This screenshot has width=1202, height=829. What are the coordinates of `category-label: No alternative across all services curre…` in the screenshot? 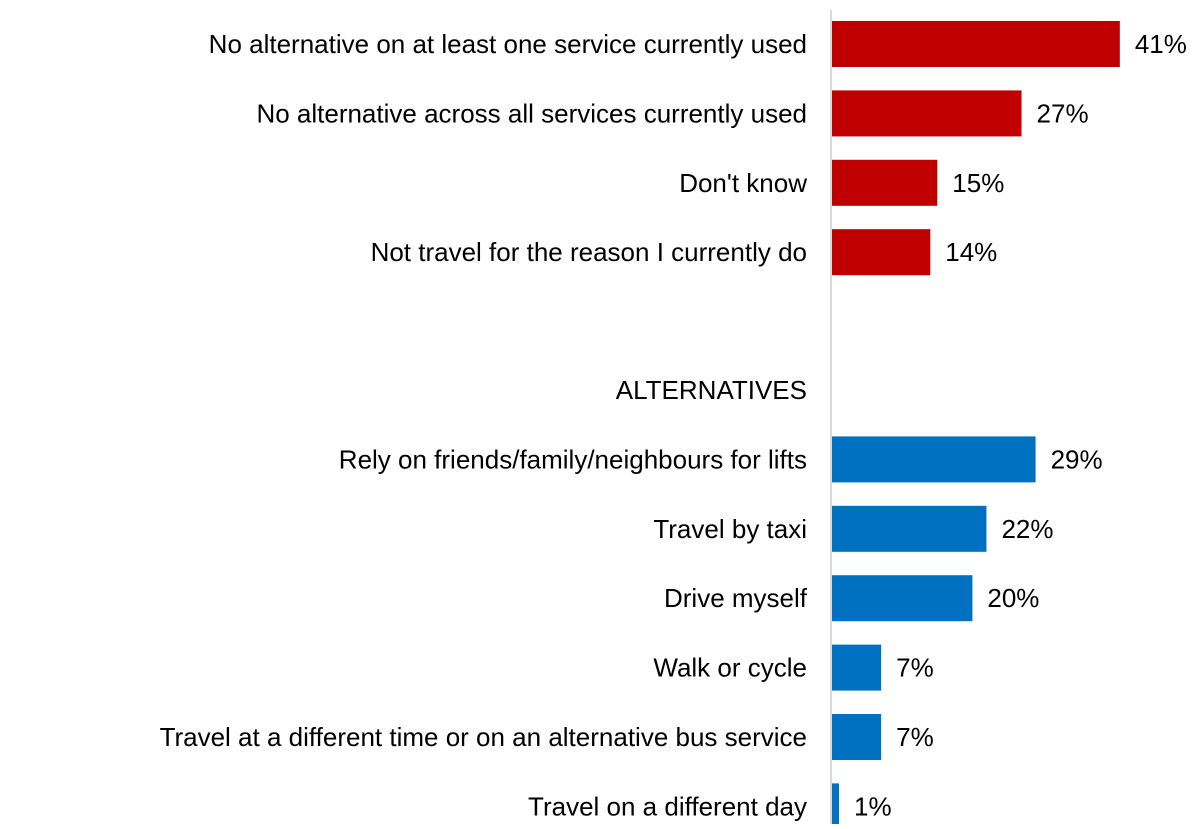 It's located at (531, 113).